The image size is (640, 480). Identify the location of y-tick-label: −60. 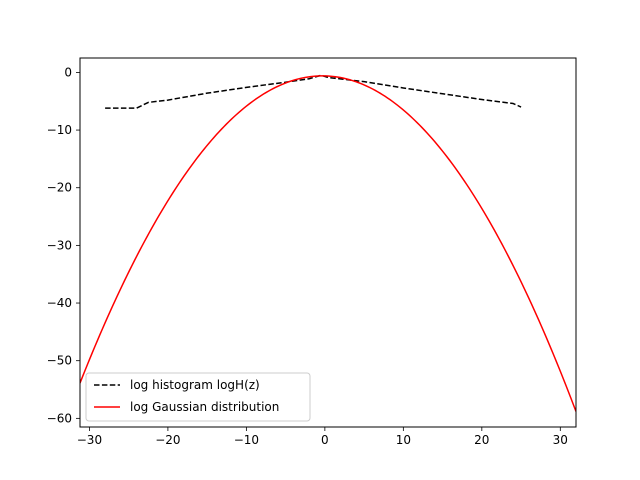
(59, 418).